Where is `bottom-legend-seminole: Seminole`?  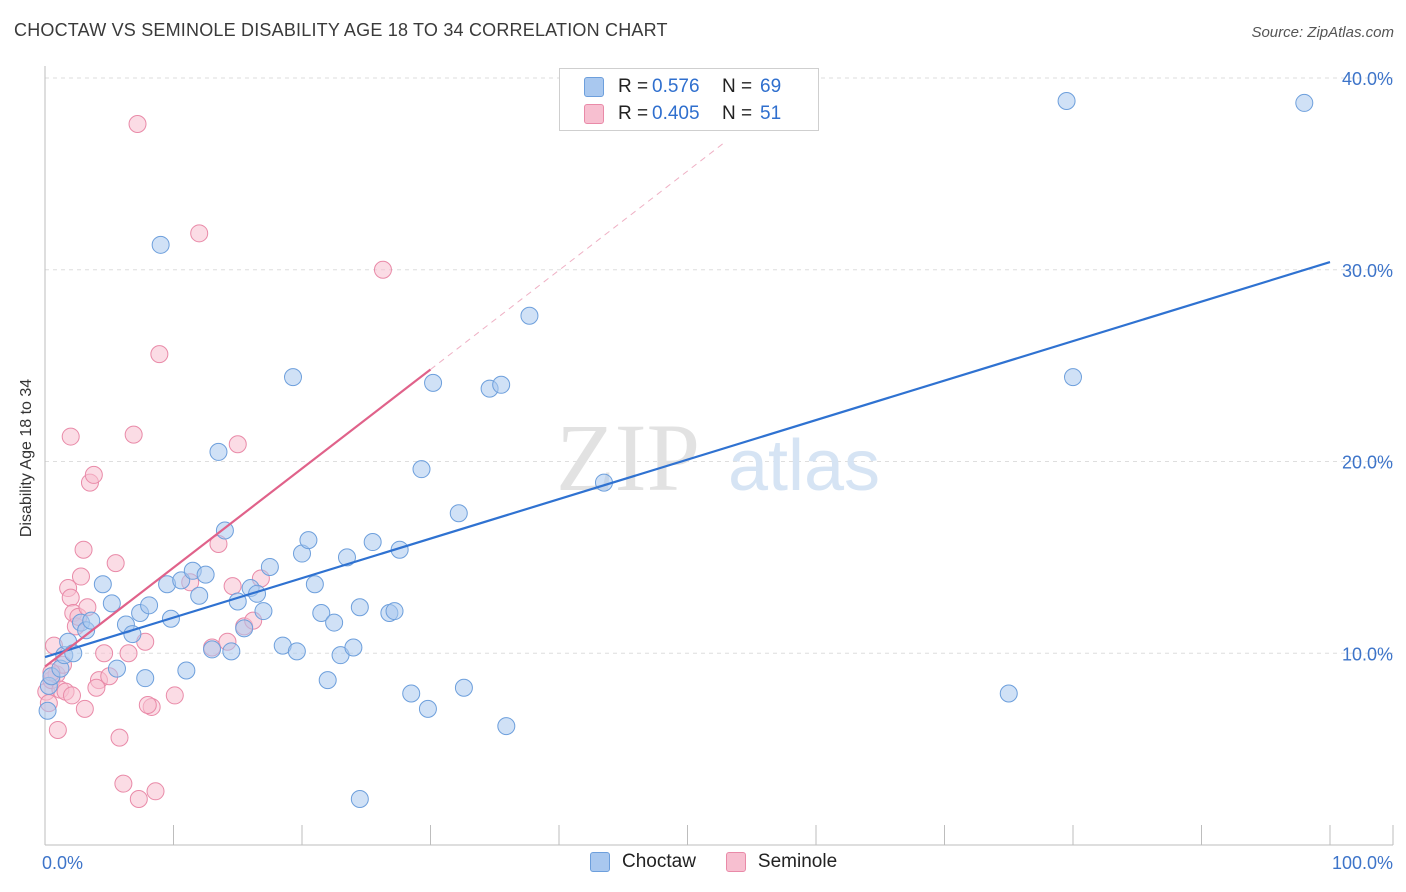
bottom-legend-seminole: Seminole is located at coordinates (781, 862).